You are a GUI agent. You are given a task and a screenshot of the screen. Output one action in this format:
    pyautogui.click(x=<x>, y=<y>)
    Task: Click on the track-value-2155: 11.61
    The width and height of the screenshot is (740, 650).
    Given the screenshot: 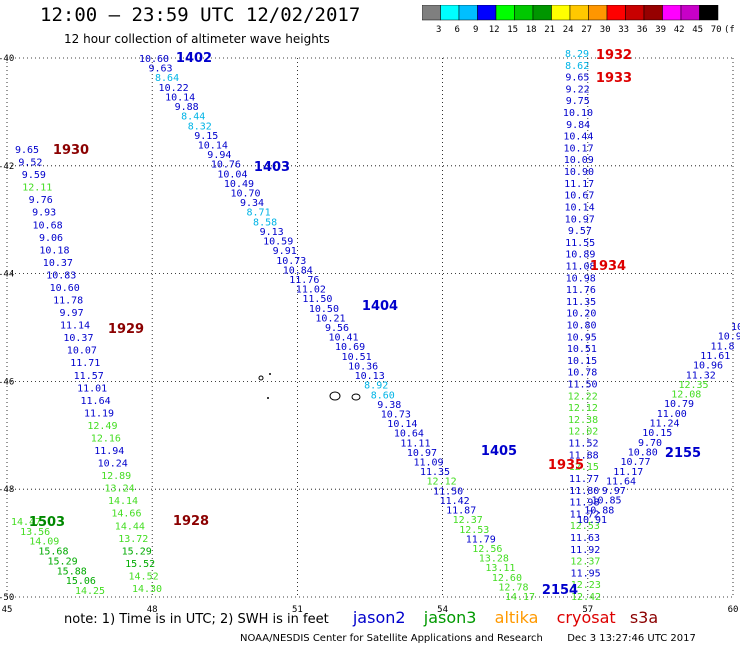 What is the action you would take?
    pyautogui.click(x=715, y=356)
    